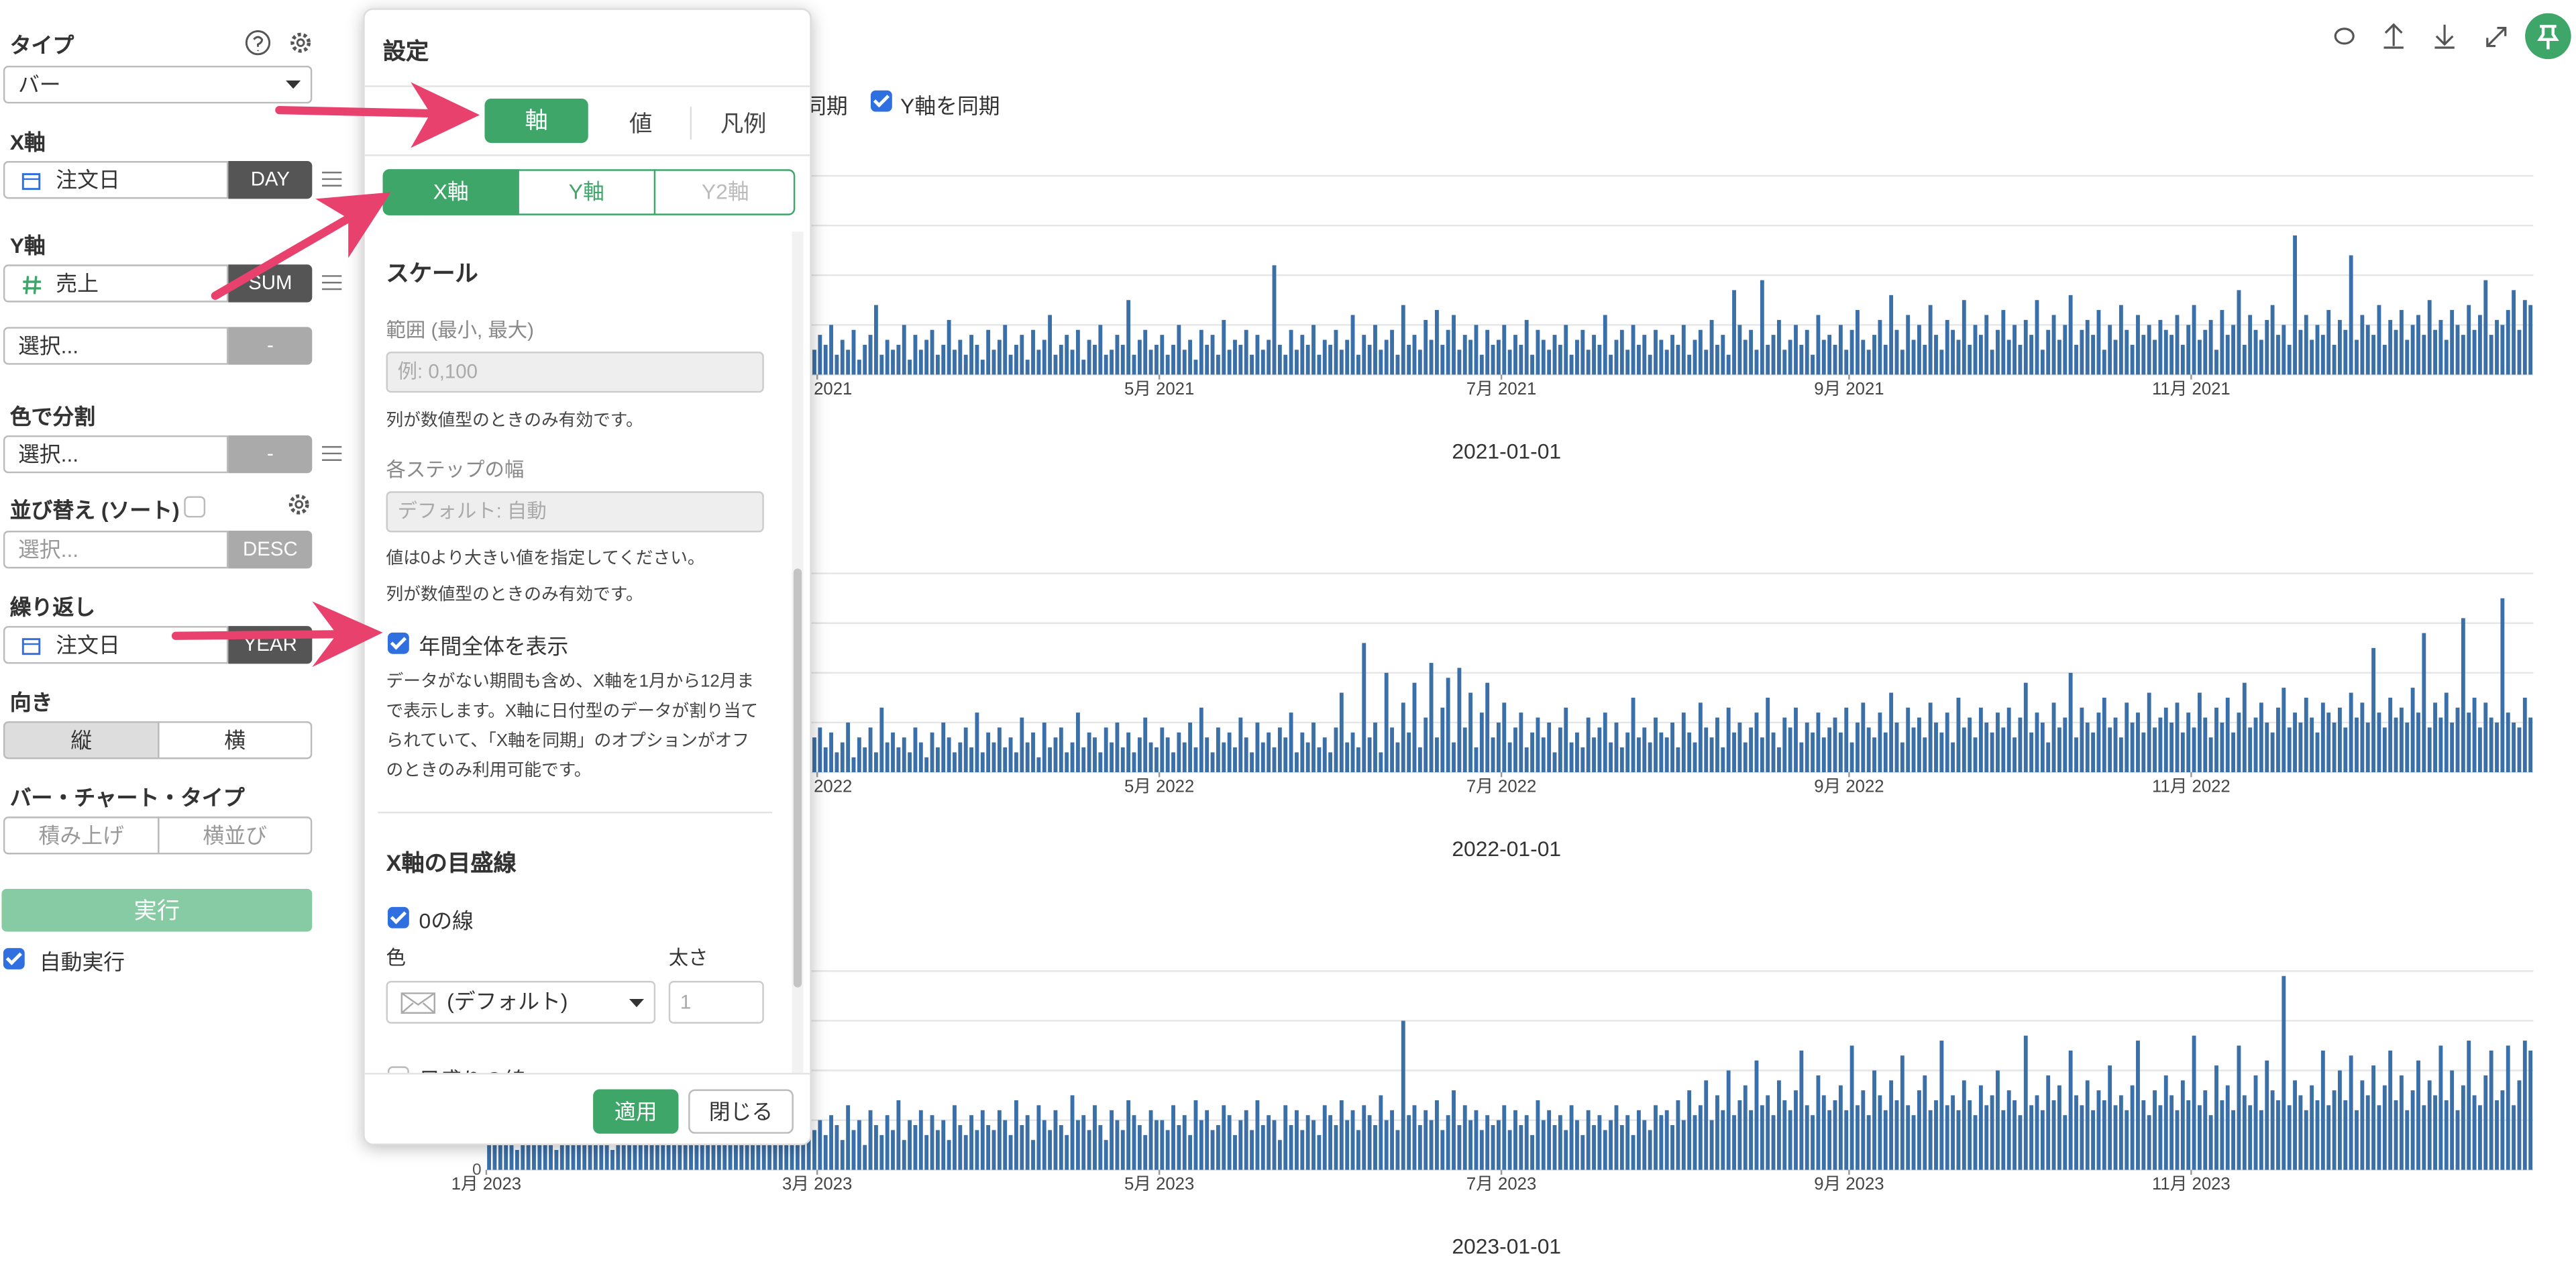  Describe the element at coordinates (398, 643) in the screenshot. I see `full-year-checkbox` at that location.